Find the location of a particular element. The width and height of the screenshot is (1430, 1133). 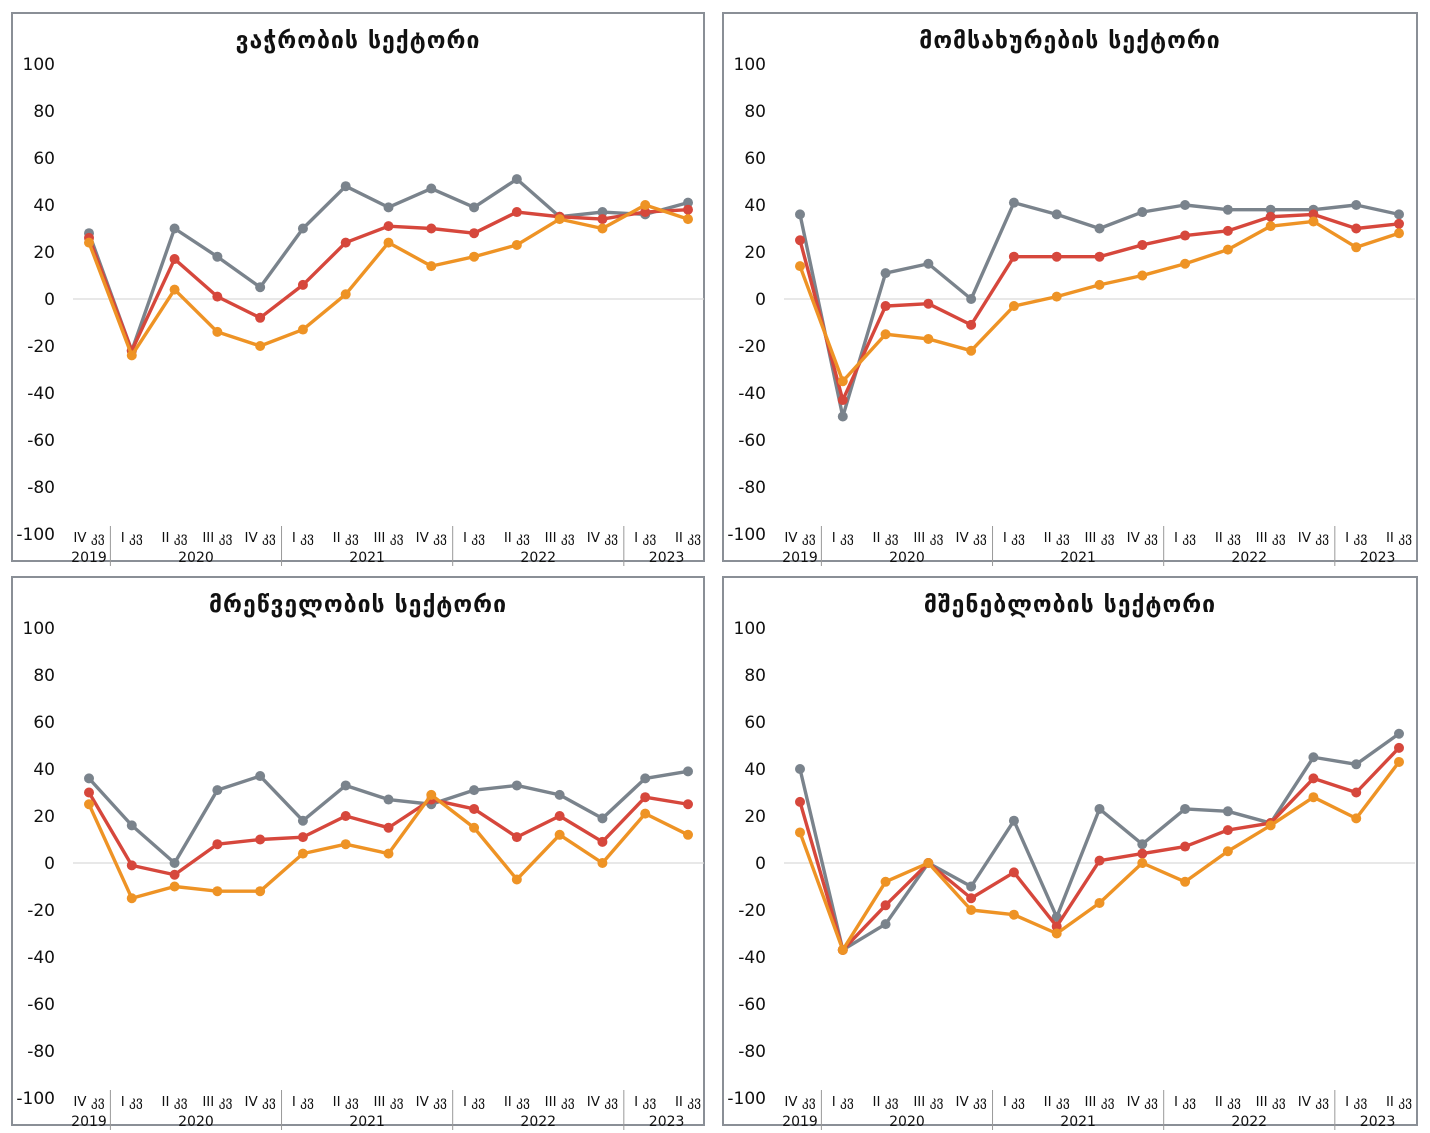

y-tick-label: 0 is located at coordinates (760, 864).